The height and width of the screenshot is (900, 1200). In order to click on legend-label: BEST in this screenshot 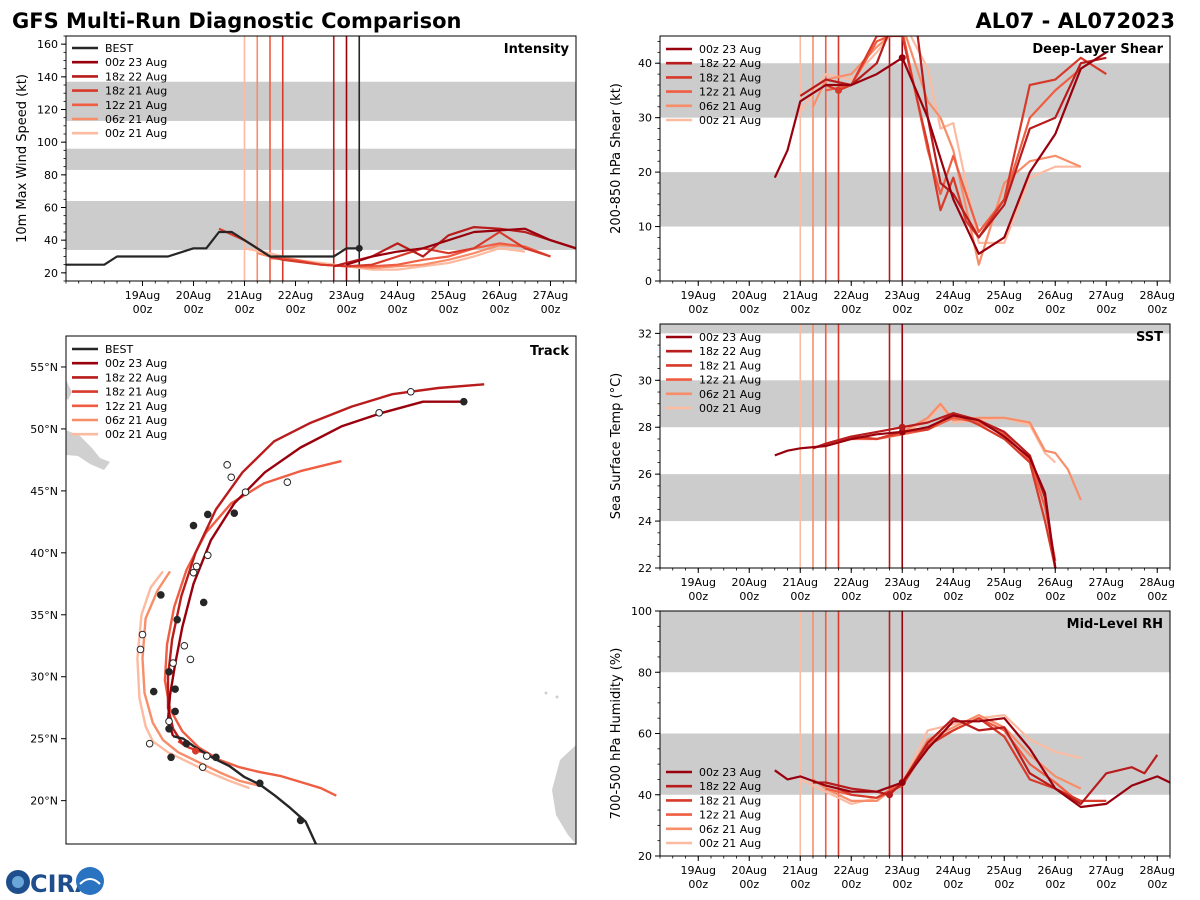, I will do `click(119, 48)`.